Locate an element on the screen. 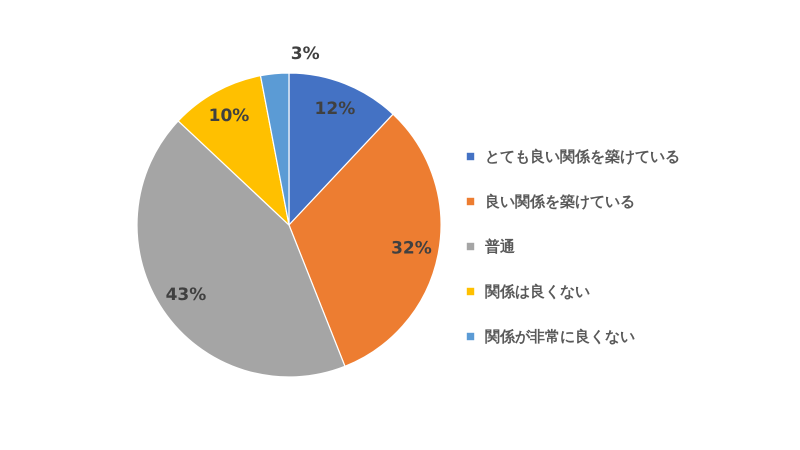 Image resolution: width=800 pixels, height=450 pixels. legend-label: 関係は良くない is located at coordinates (537, 291).